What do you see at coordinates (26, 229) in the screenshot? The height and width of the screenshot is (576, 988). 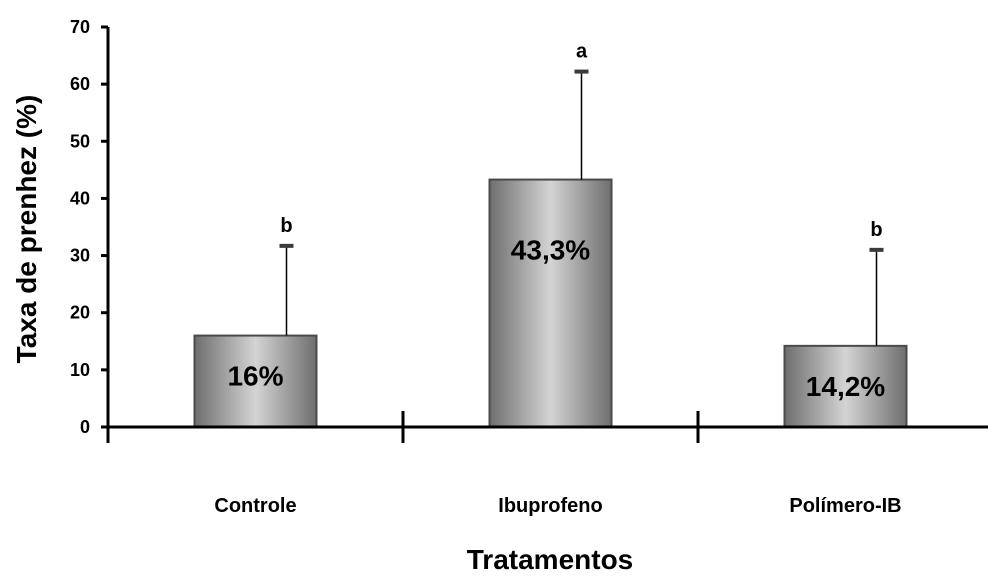 I see `y-axis-title: Taxa de prenhez (%)` at bounding box center [26, 229].